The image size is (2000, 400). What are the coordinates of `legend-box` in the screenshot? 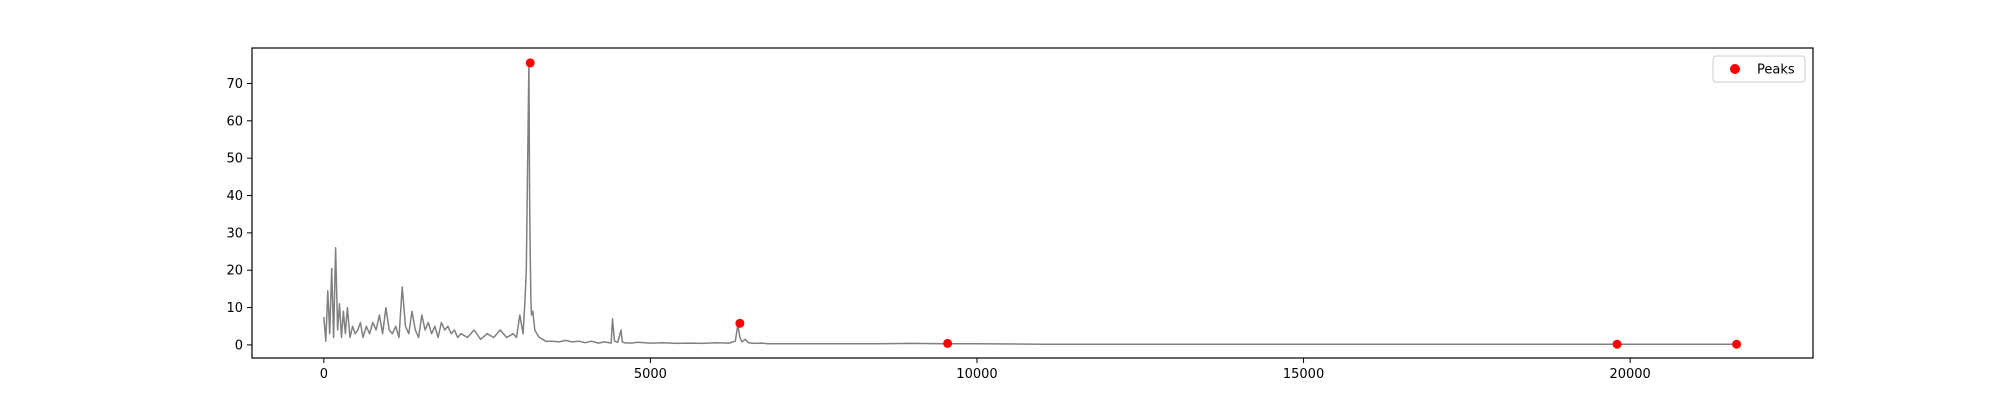 It's located at (1759, 69).